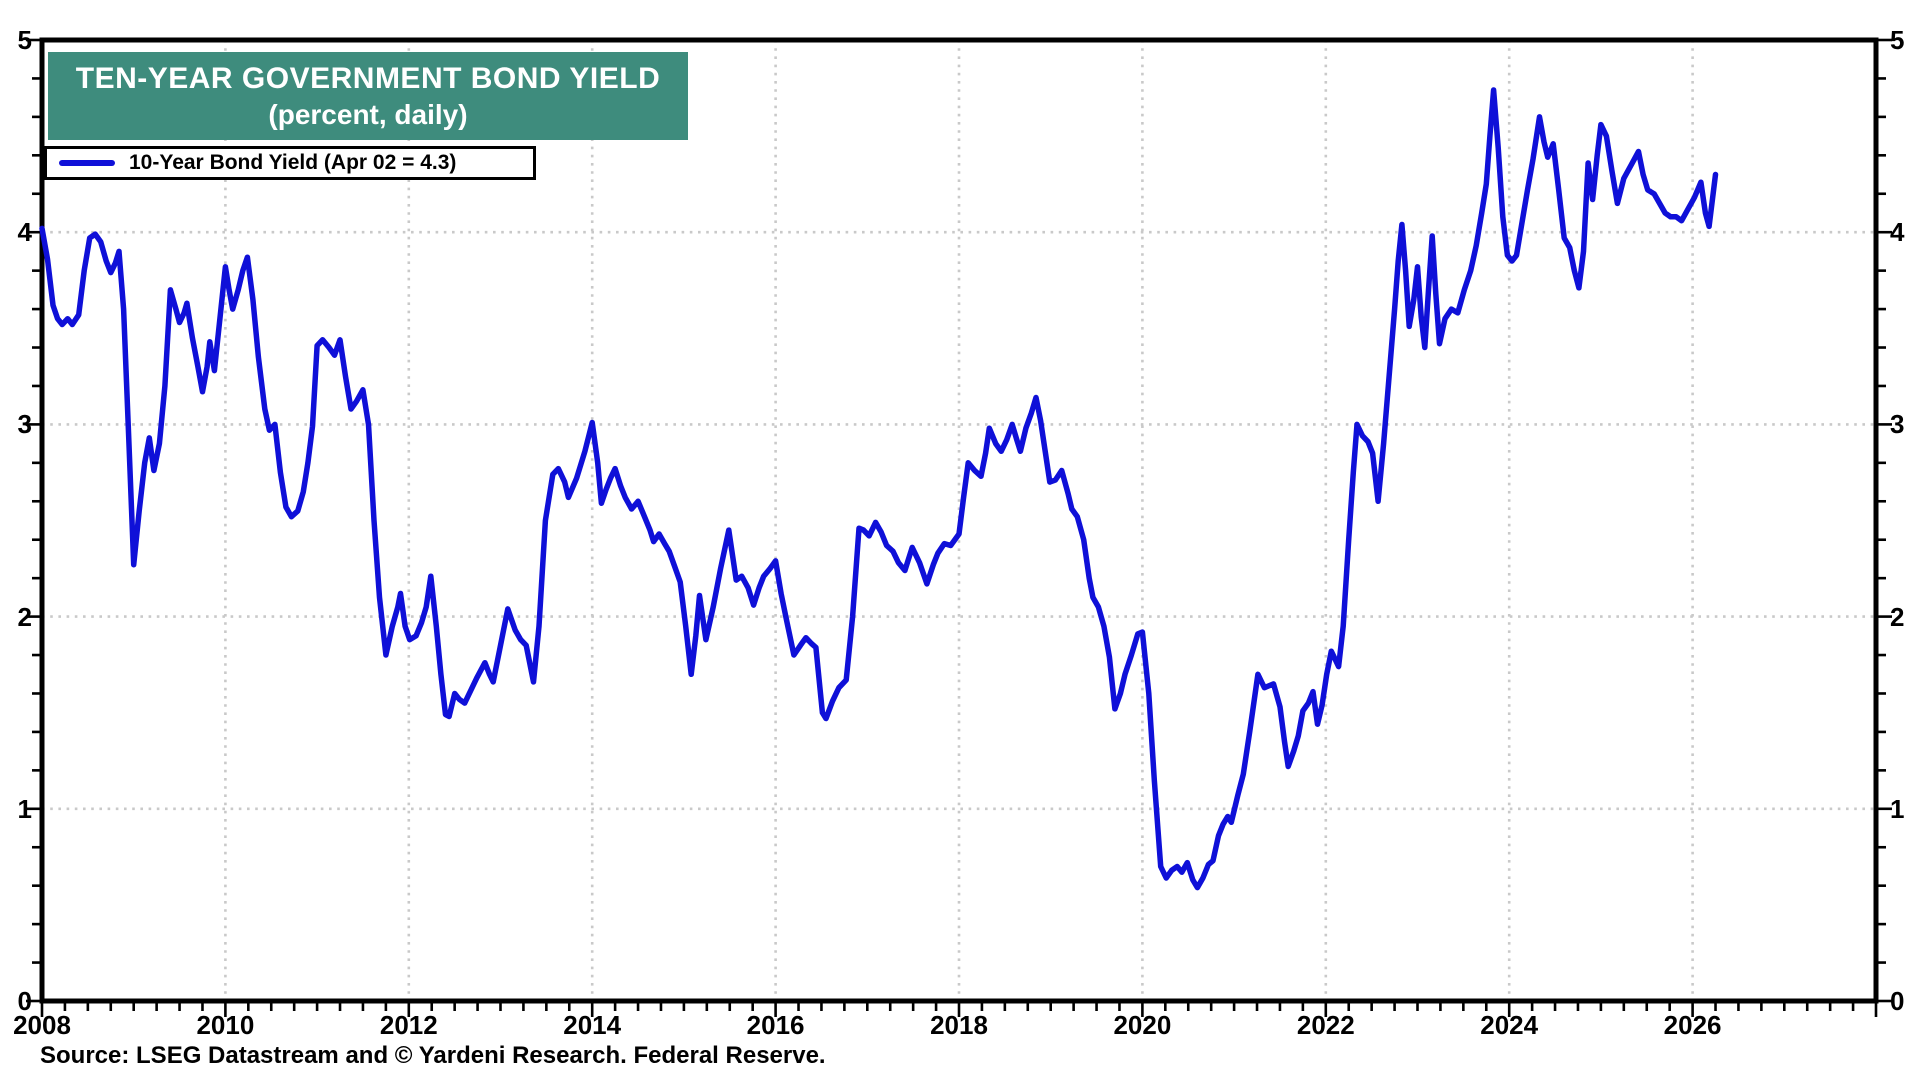 Image resolution: width=1920 pixels, height=1080 pixels. What do you see at coordinates (225, 1025) in the screenshot?
I see `x-tick-label: 2010` at bounding box center [225, 1025].